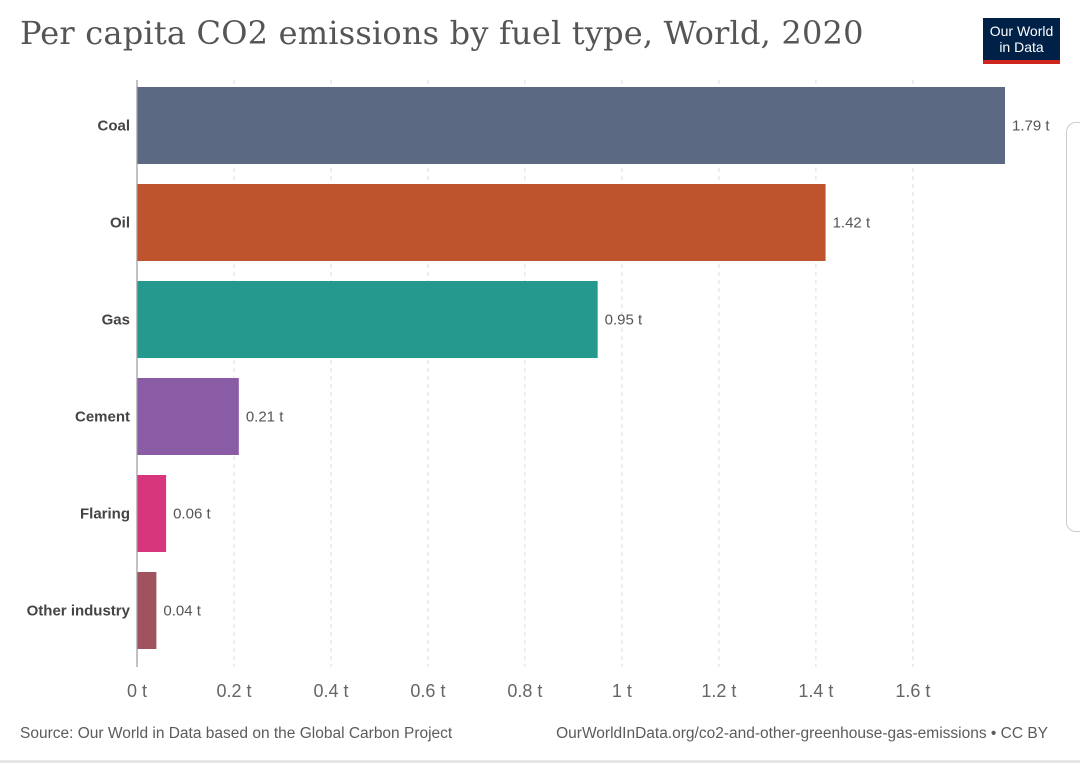 The height and width of the screenshot is (763, 1080). I want to click on value-label: 1.79 t, so click(1031, 126).